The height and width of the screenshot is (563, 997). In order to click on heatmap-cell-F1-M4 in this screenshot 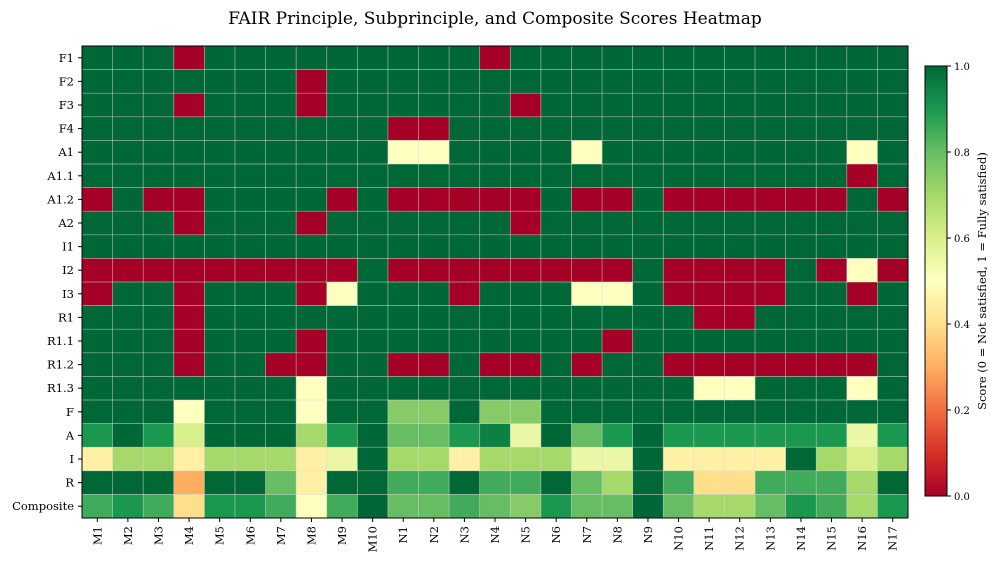, I will do `click(189, 58)`.